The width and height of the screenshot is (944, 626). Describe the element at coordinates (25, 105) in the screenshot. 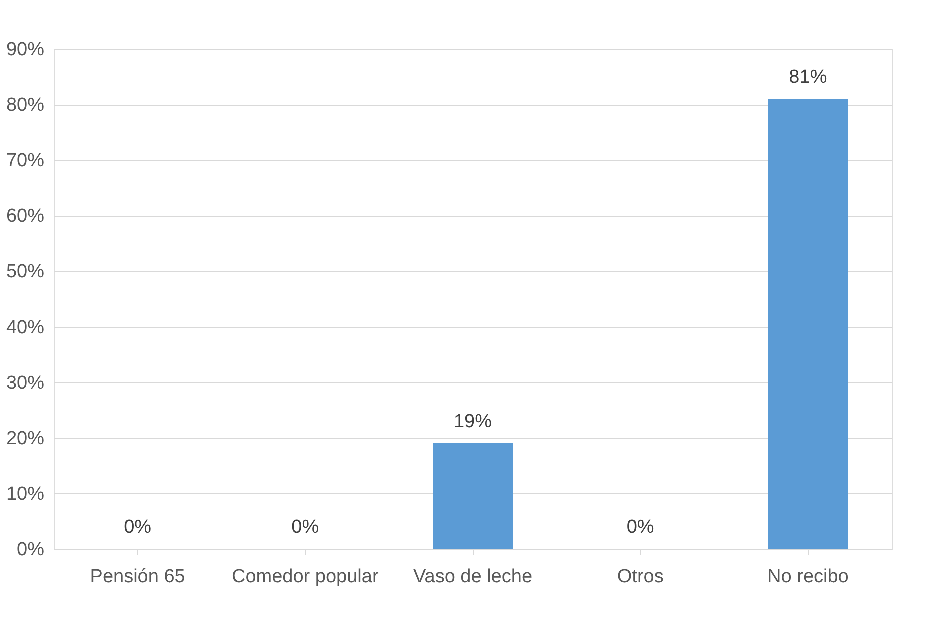

I see `y-tick-label: 80%` at that location.